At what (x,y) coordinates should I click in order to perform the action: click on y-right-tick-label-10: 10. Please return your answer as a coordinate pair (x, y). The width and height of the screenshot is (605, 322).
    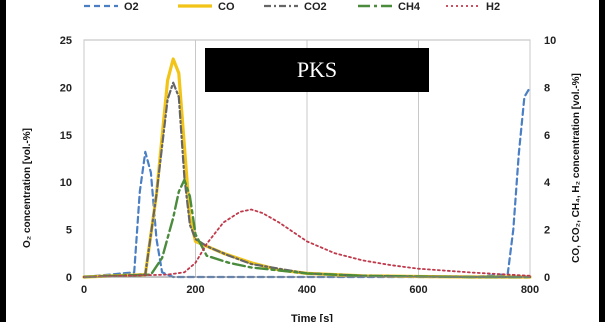
    Looking at the image, I should click on (550, 41).